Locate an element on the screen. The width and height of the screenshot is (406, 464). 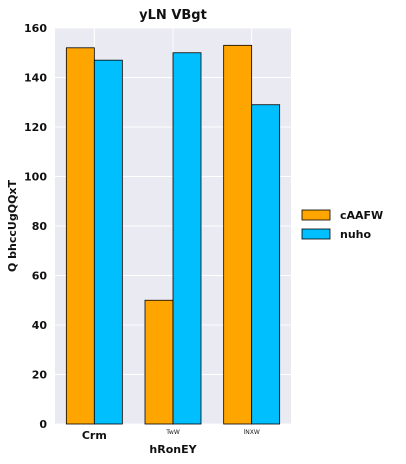
y-tick-label: 80 is located at coordinates (40, 226).